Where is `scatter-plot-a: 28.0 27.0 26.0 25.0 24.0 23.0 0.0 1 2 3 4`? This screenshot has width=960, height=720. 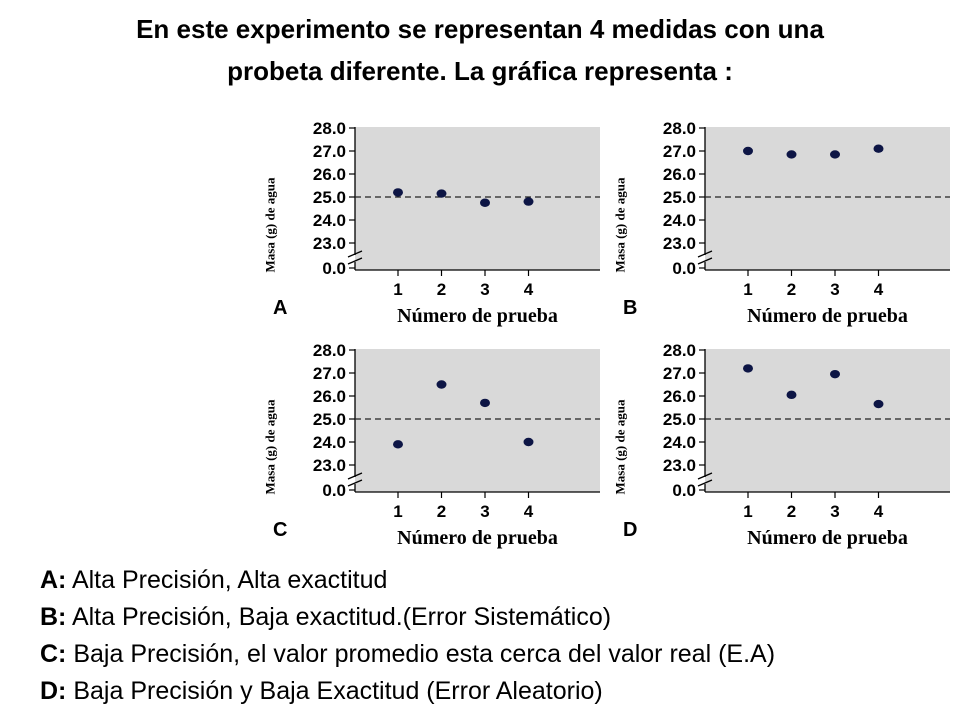
scatter-plot-a: 28.0 27.0 26.0 25.0 24.0 23.0 0.0 1 2 3 4 is located at coordinates (456, 209).